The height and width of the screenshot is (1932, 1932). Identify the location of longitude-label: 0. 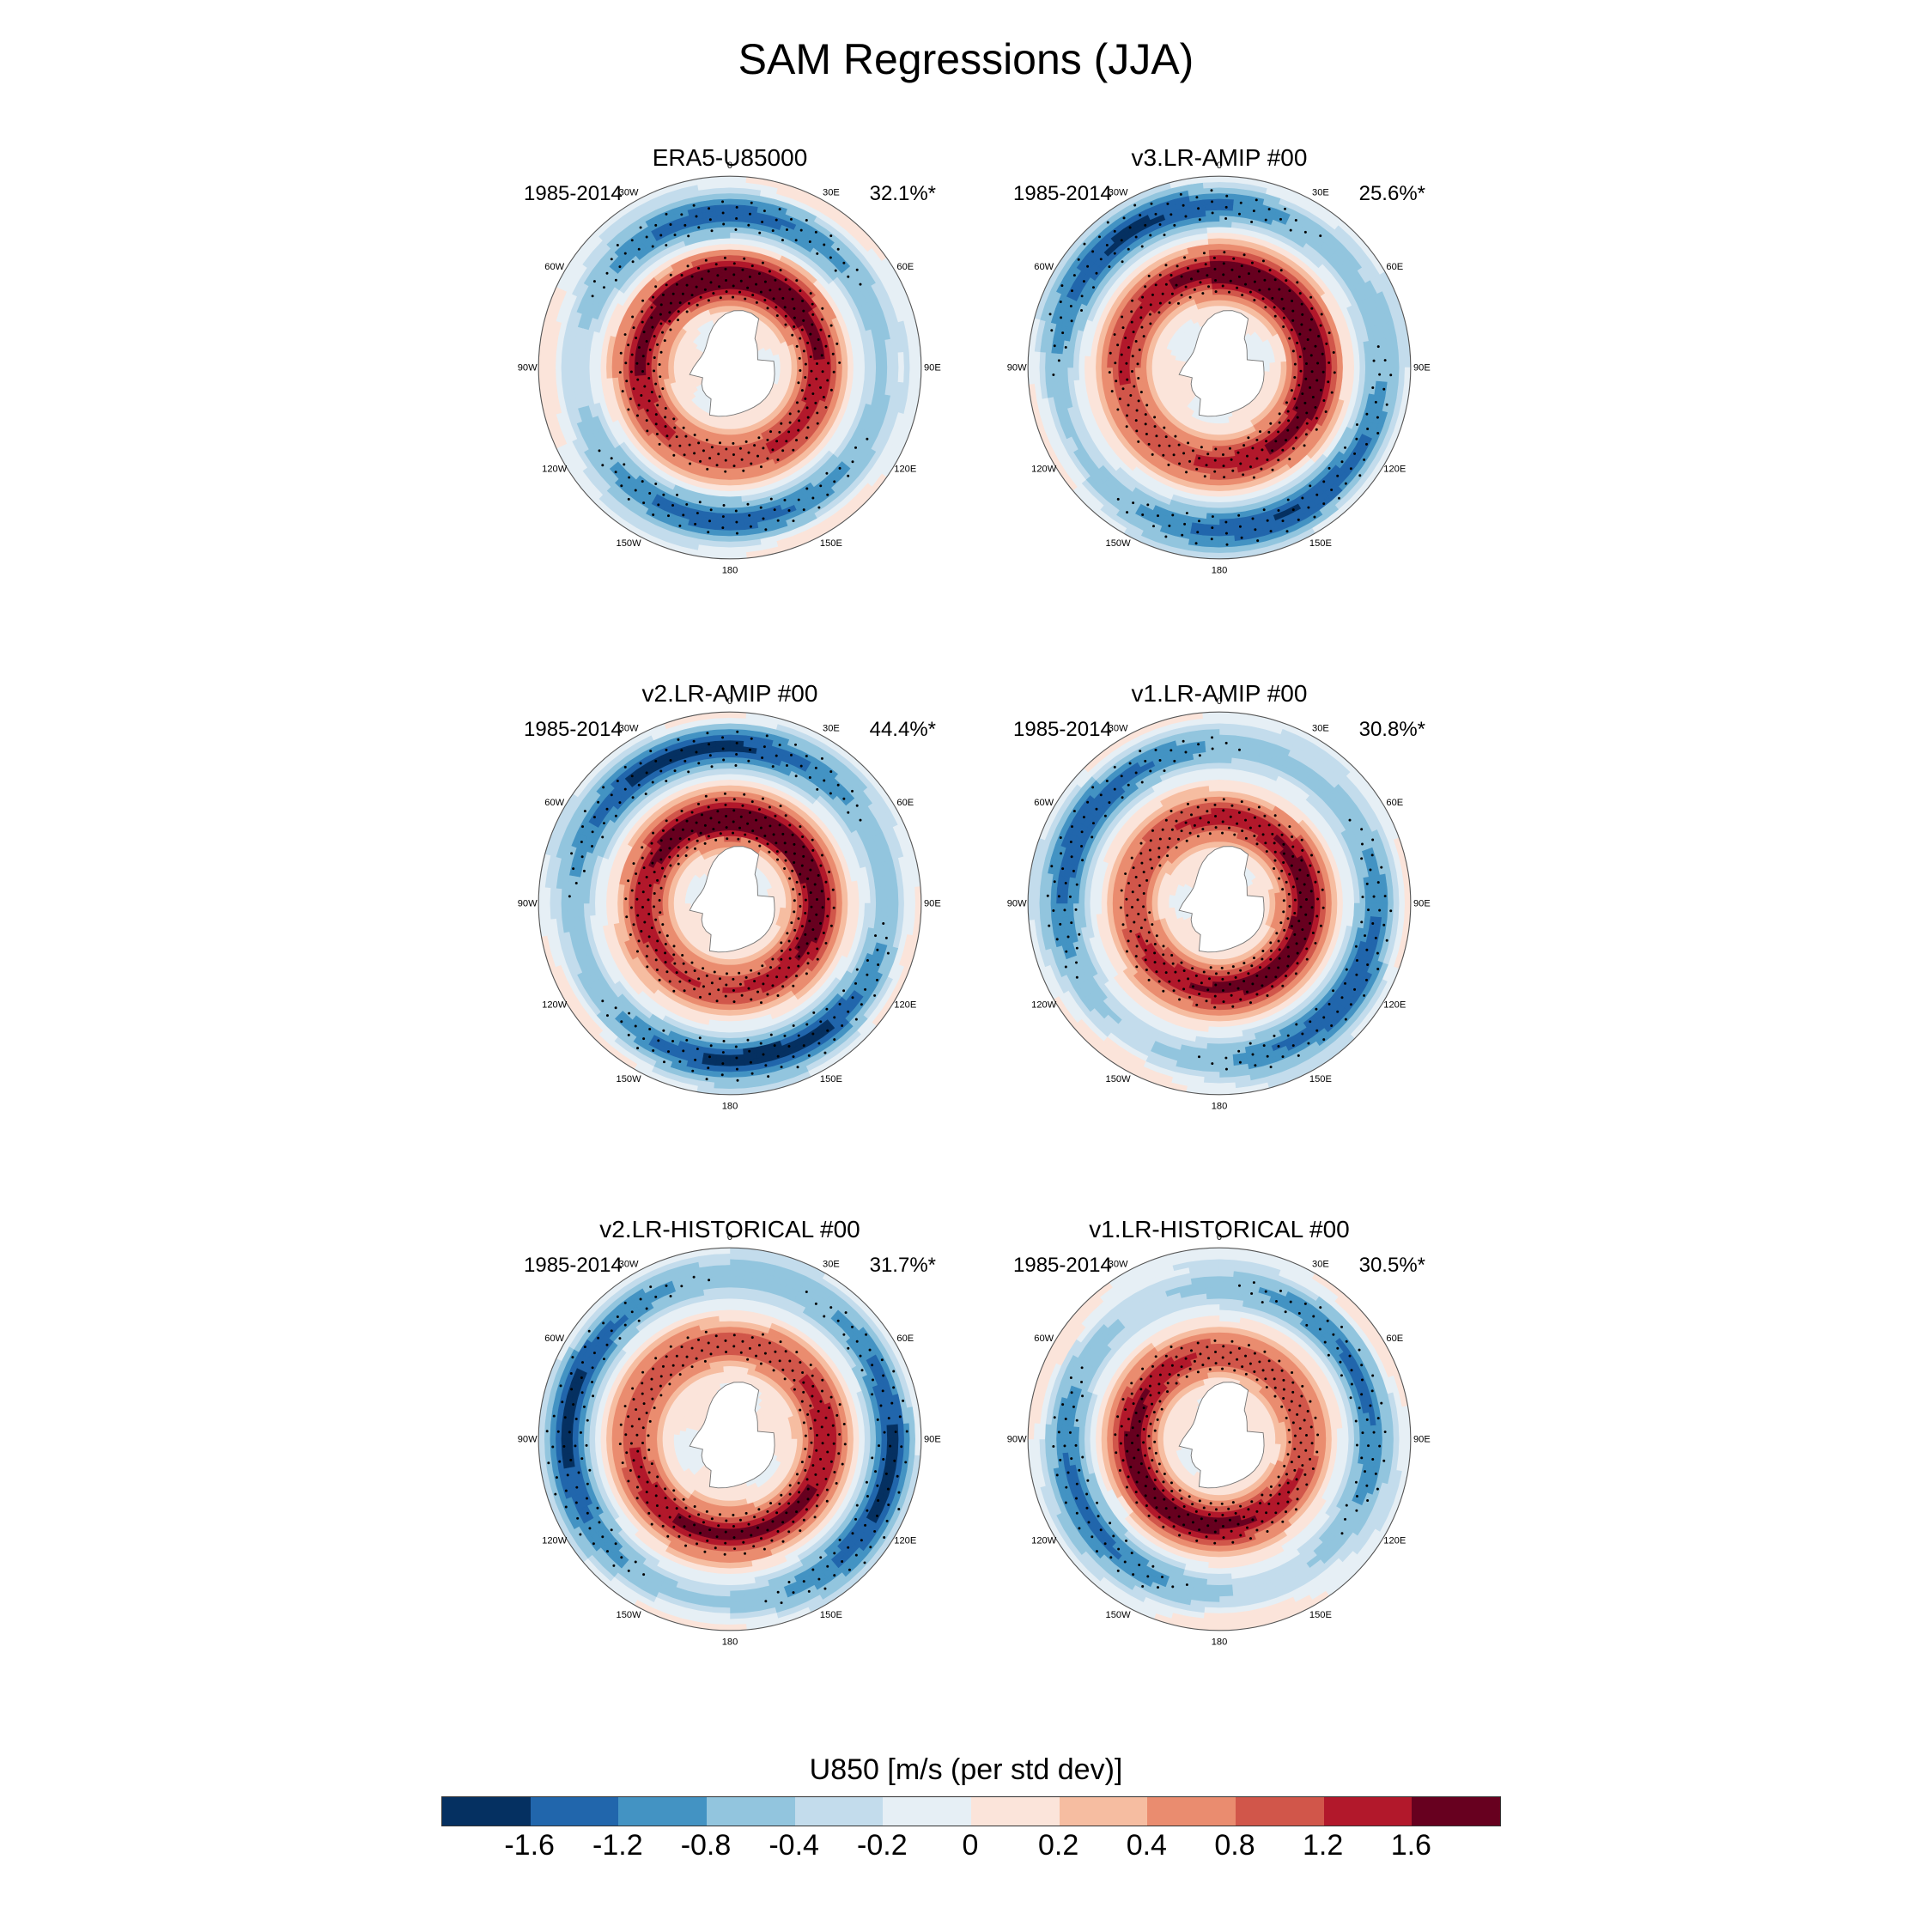
(729, 166).